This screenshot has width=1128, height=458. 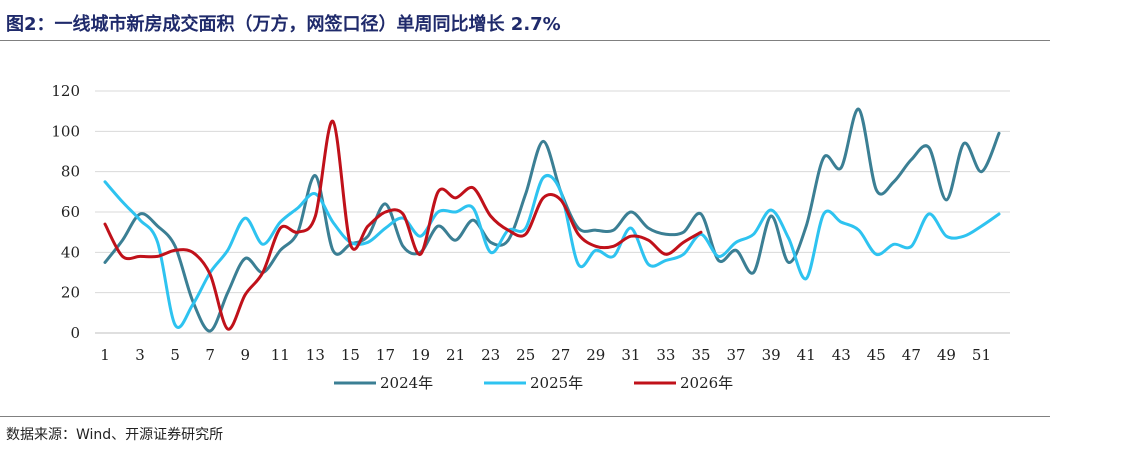 I want to click on x-tick-label: 19, so click(x=420, y=355).